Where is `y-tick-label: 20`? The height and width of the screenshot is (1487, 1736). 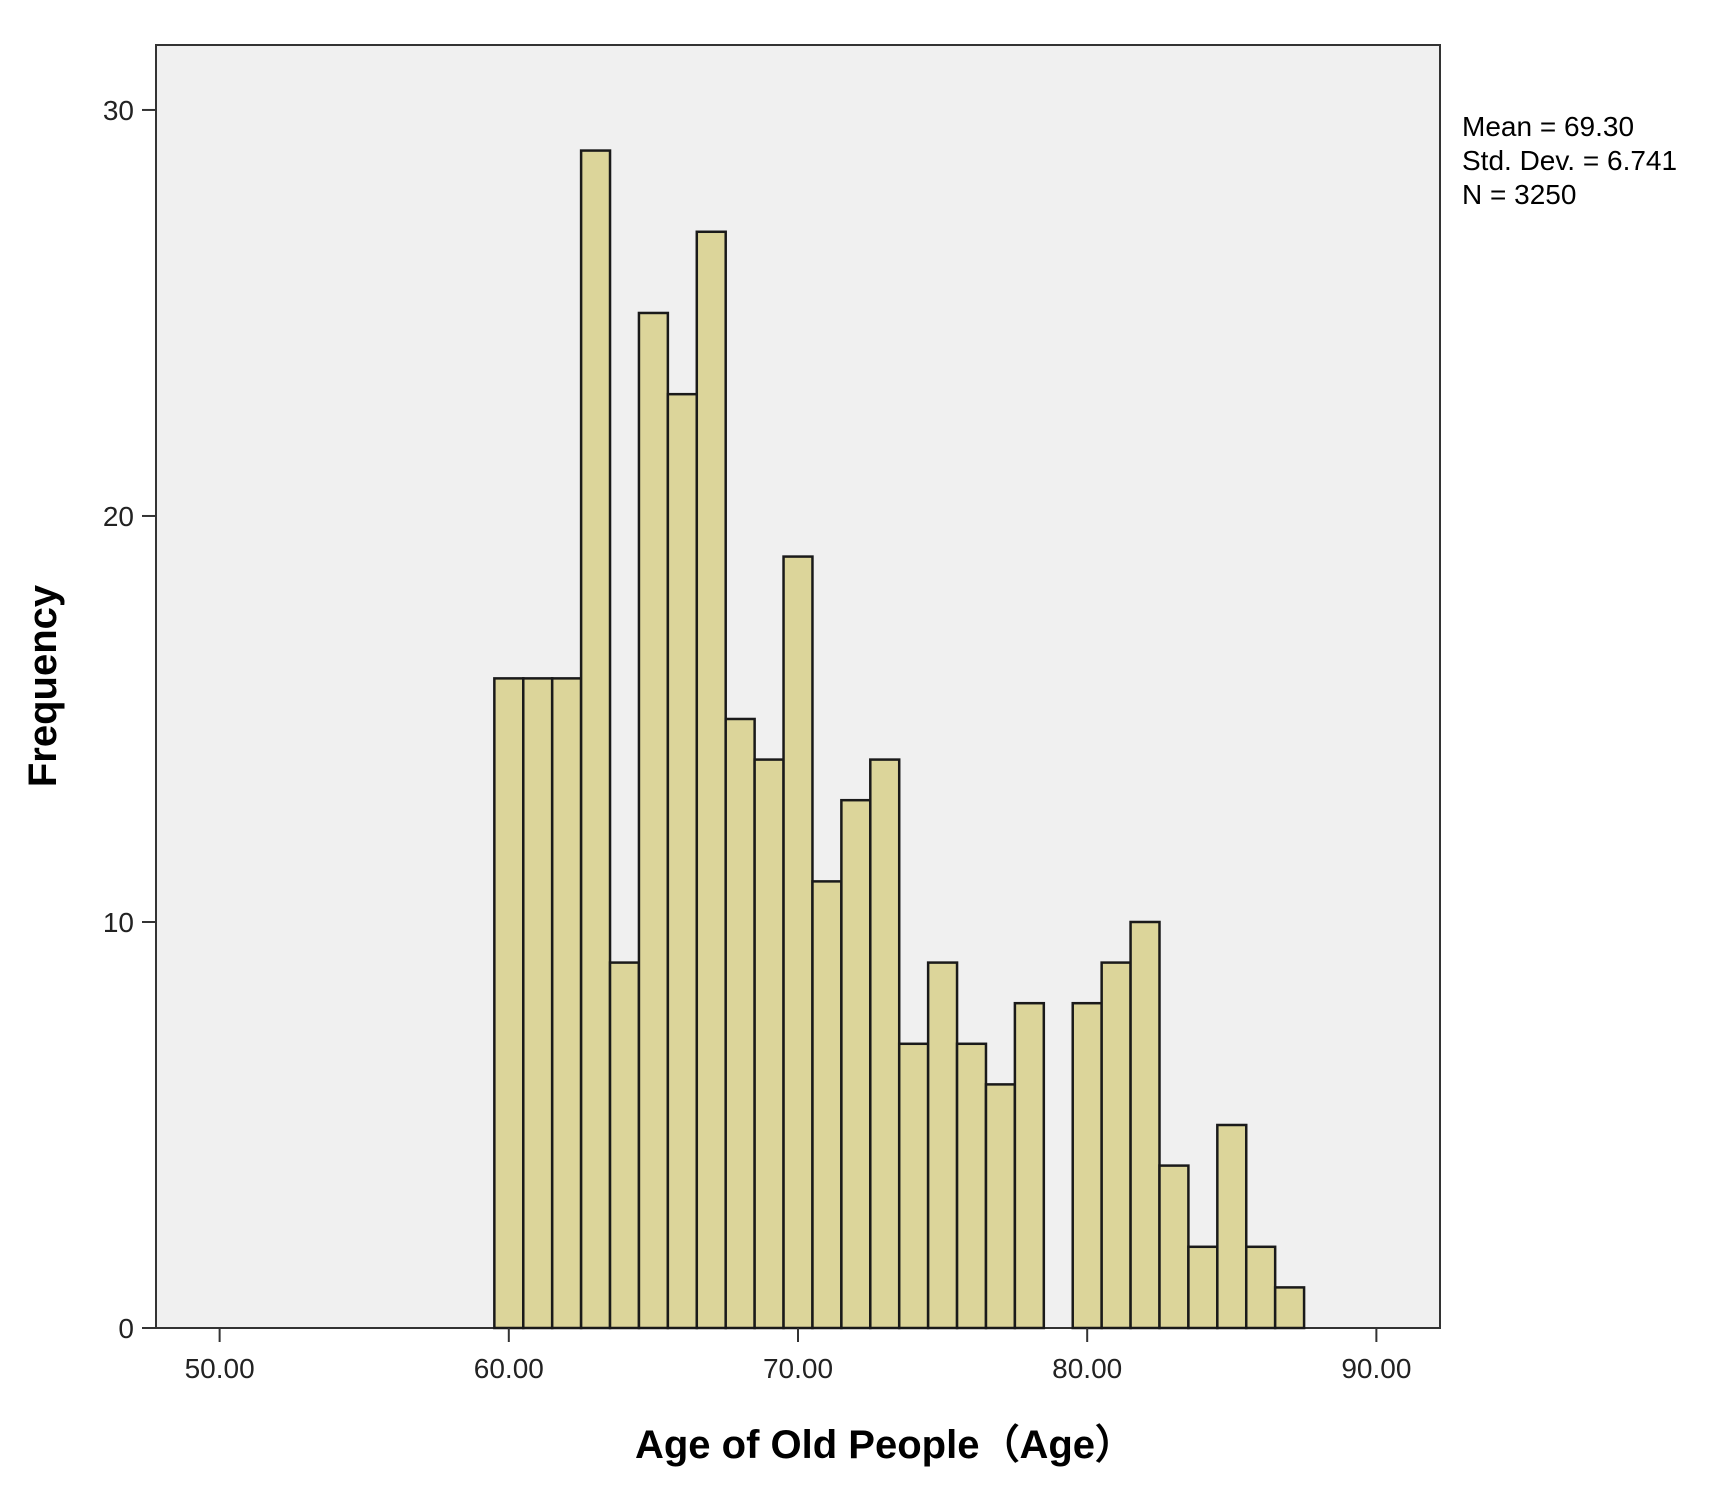
y-tick-label: 20 is located at coordinates (118, 516).